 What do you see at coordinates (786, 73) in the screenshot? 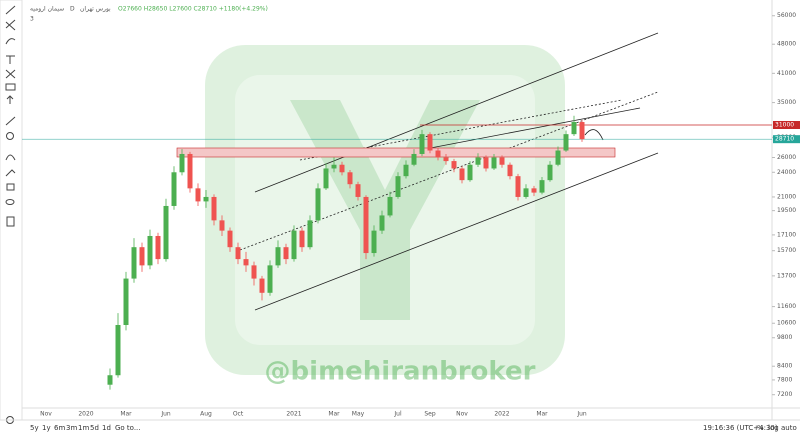
I see `y-tick-label: 41000` at bounding box center [786, 73].